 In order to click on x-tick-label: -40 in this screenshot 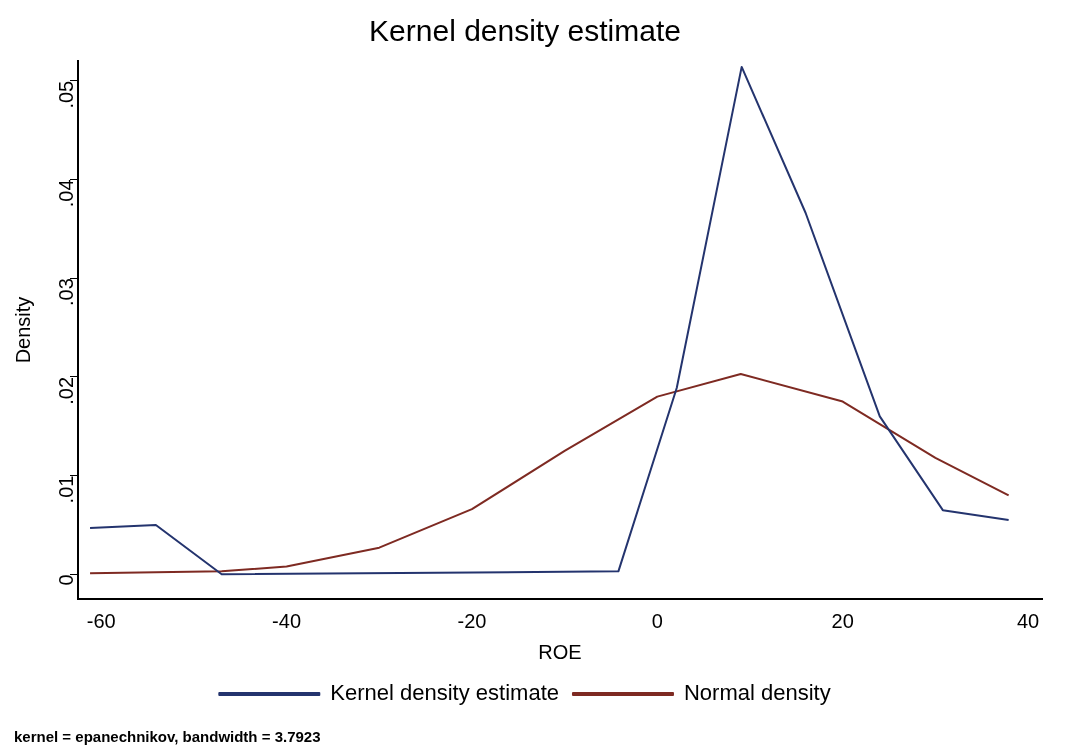, I will do `click(287, 620)`.